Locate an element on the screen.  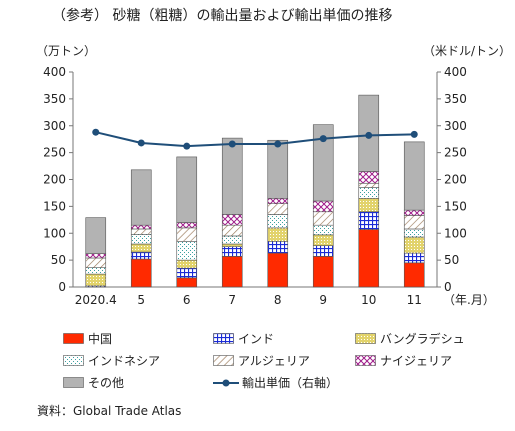
right-tick-label: 400 is located at coordinates (455, 72).